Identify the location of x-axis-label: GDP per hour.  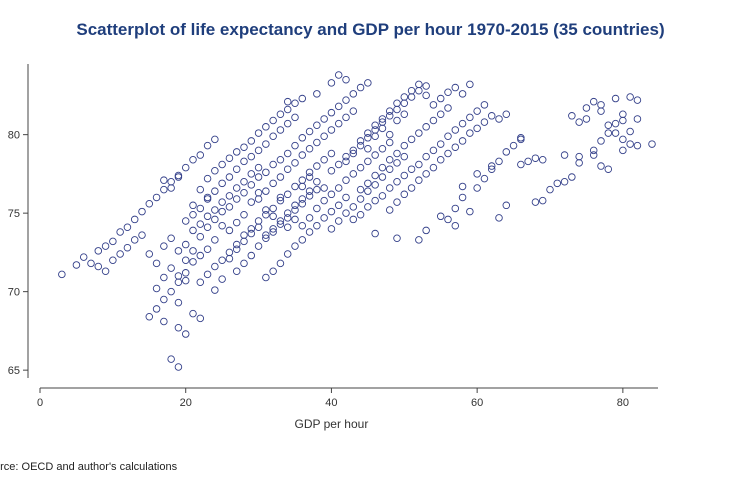
(332, 424).